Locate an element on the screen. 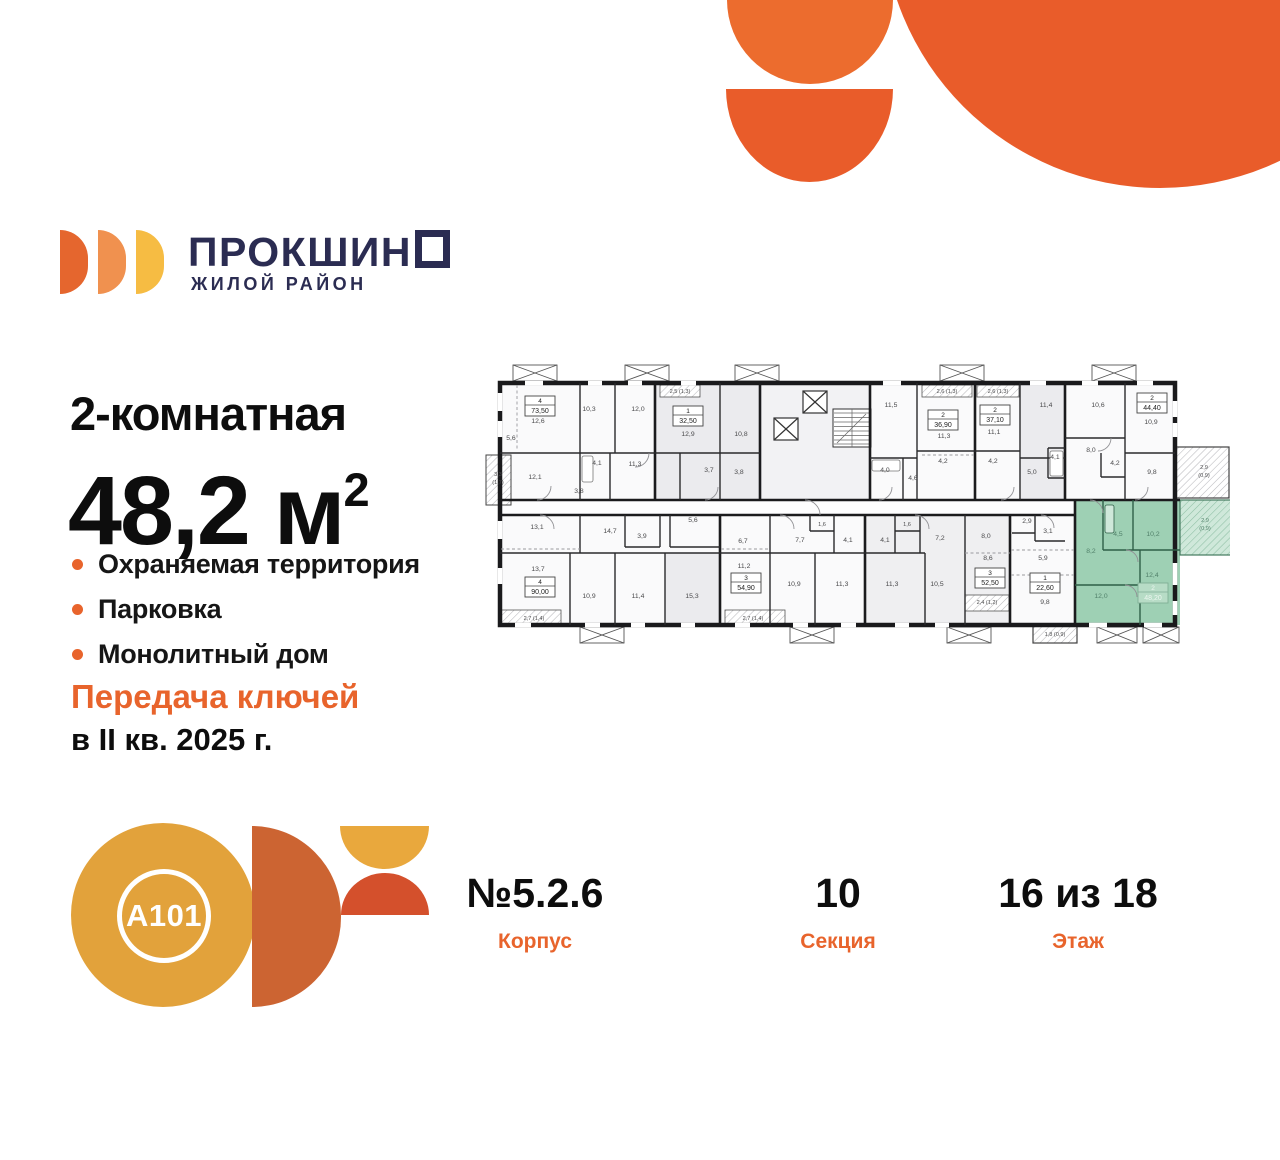 The height and width of the screenshot is (1160, 1280). developer-logo-dome-up-icon is located at coordinates (385, 894).